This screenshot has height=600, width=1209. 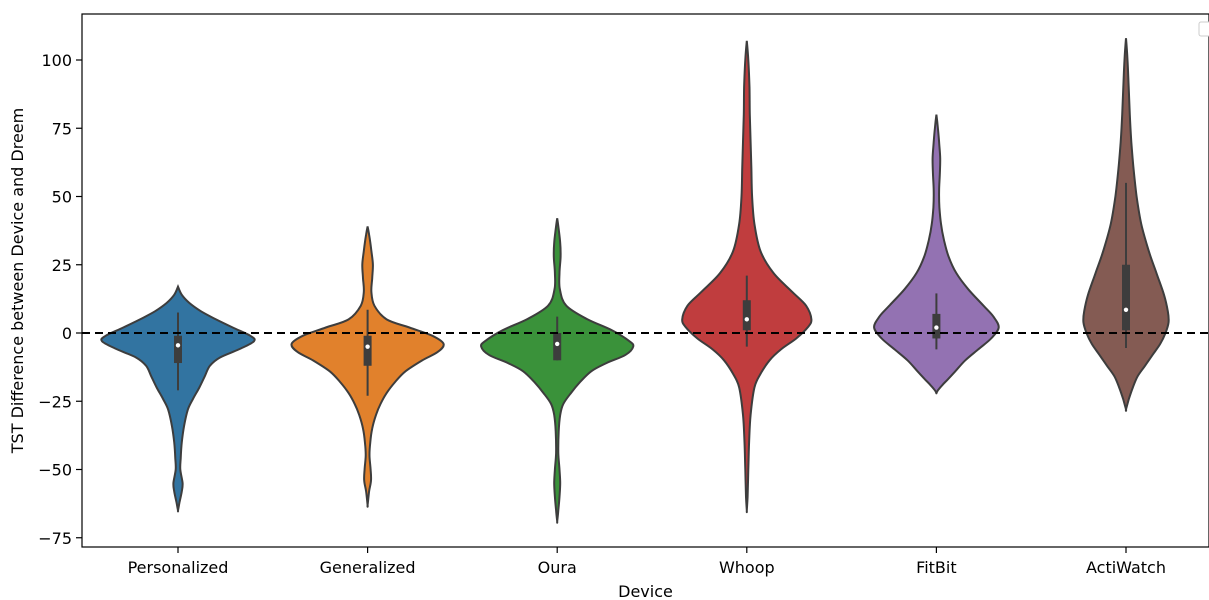 I want to click on y-tick-label: 0, so click(x=67, y=333).